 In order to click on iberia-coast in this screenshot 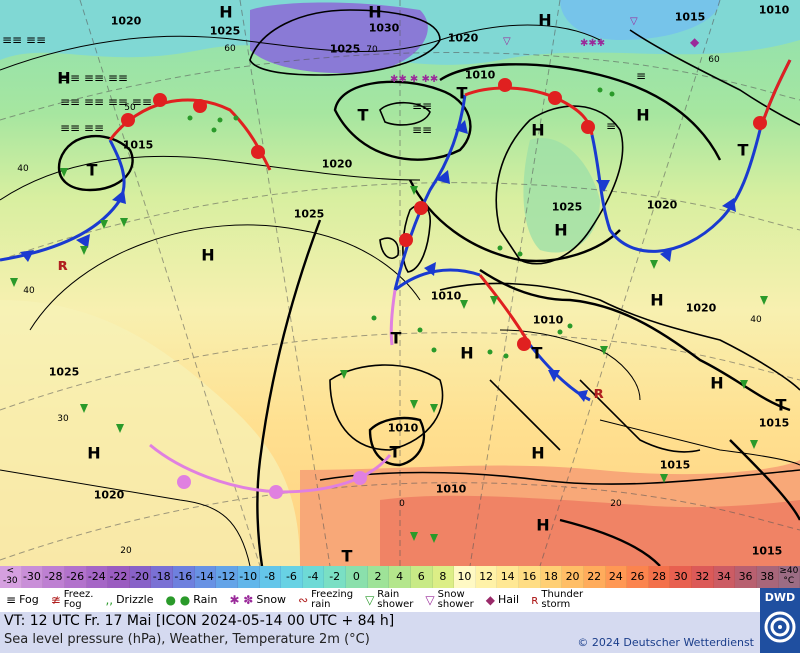, I will do `click(386, 407)`.